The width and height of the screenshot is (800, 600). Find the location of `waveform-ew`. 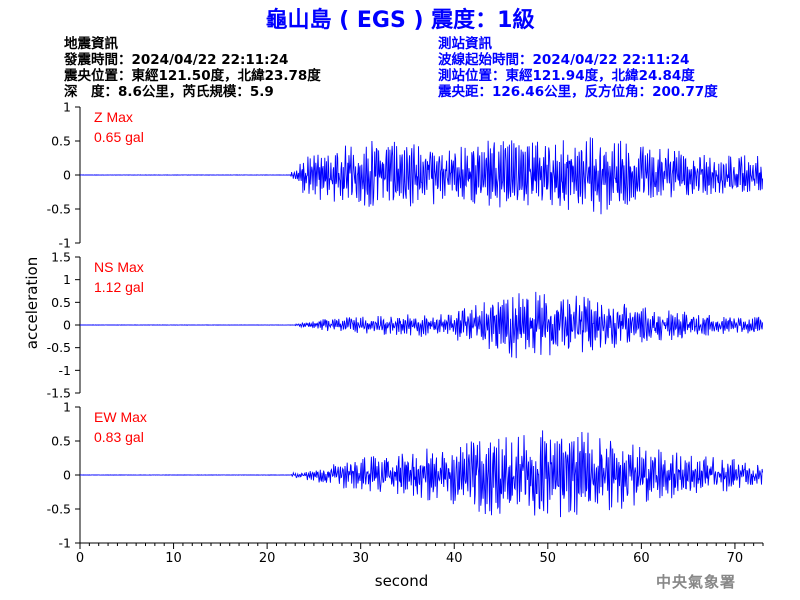

waveform-ew is located at coordinates (421, 474).